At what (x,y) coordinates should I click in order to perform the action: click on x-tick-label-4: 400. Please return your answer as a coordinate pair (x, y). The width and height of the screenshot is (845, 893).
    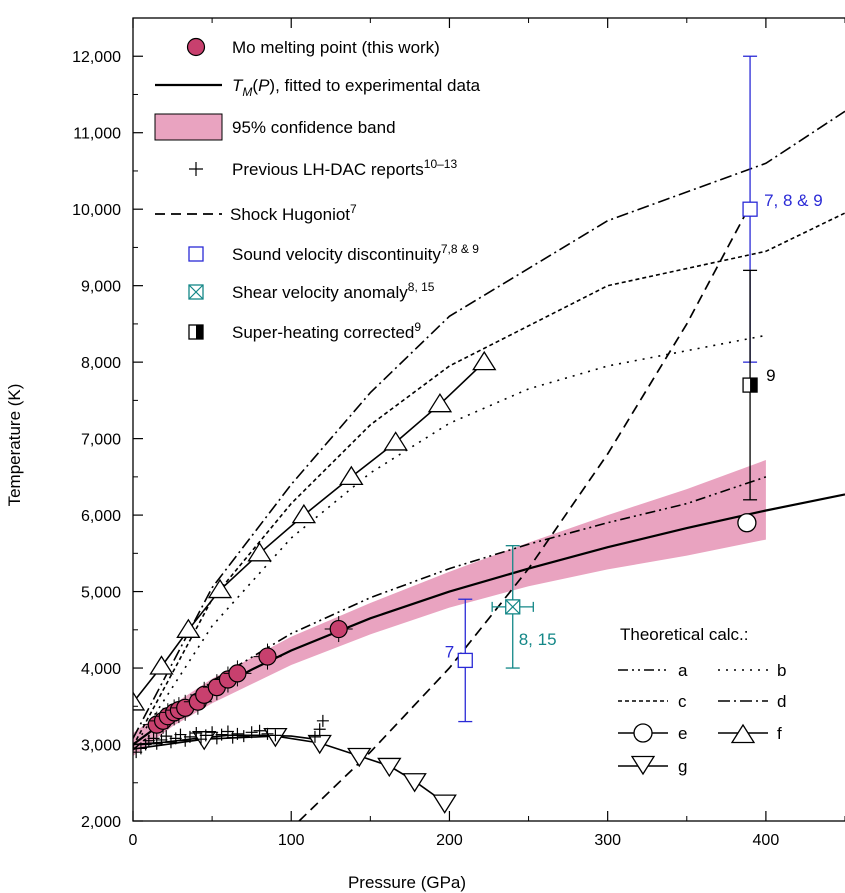
    Looking at the image, I should click on (766, 840).